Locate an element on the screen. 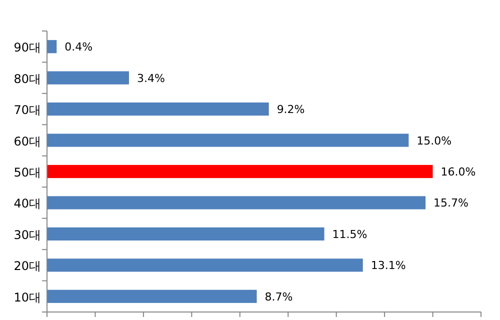 The height and width of the screenshot is (320, 500). y-tick-label: 30대 is located at coordinates (27, 235).